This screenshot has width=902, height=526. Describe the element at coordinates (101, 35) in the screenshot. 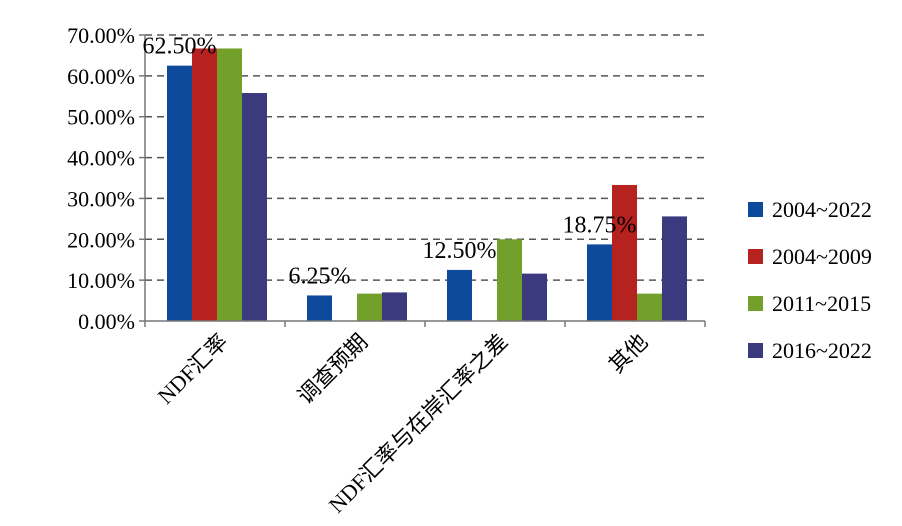

I see `y-tick-label: 70.00%` at that location.